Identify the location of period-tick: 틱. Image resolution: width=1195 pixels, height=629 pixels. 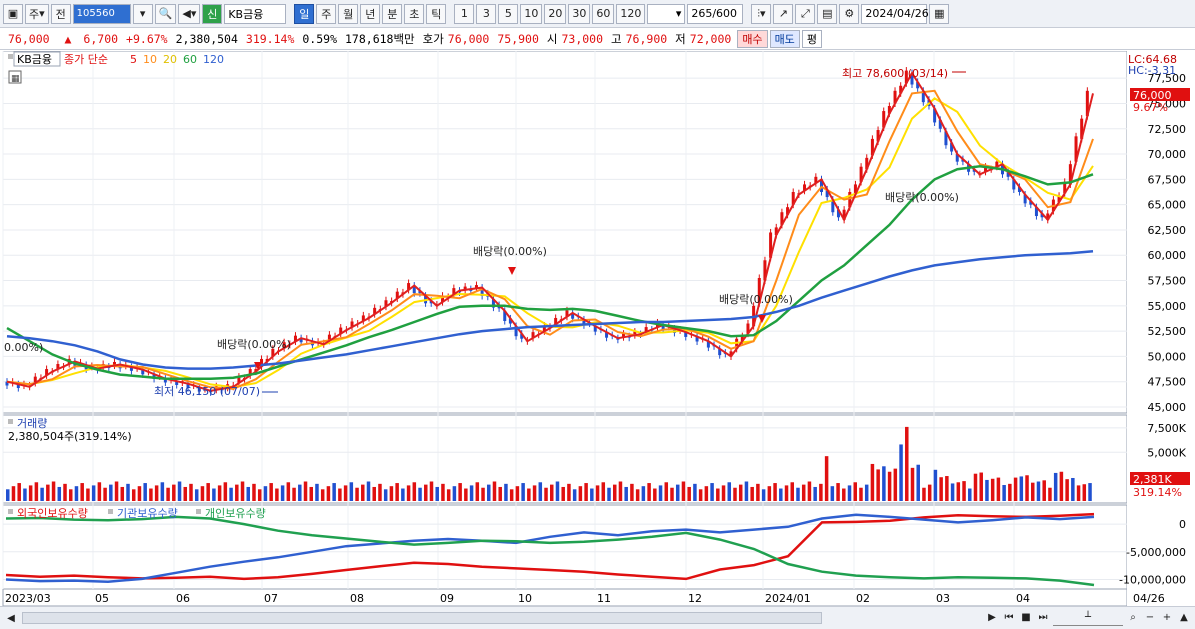
(436, 13).